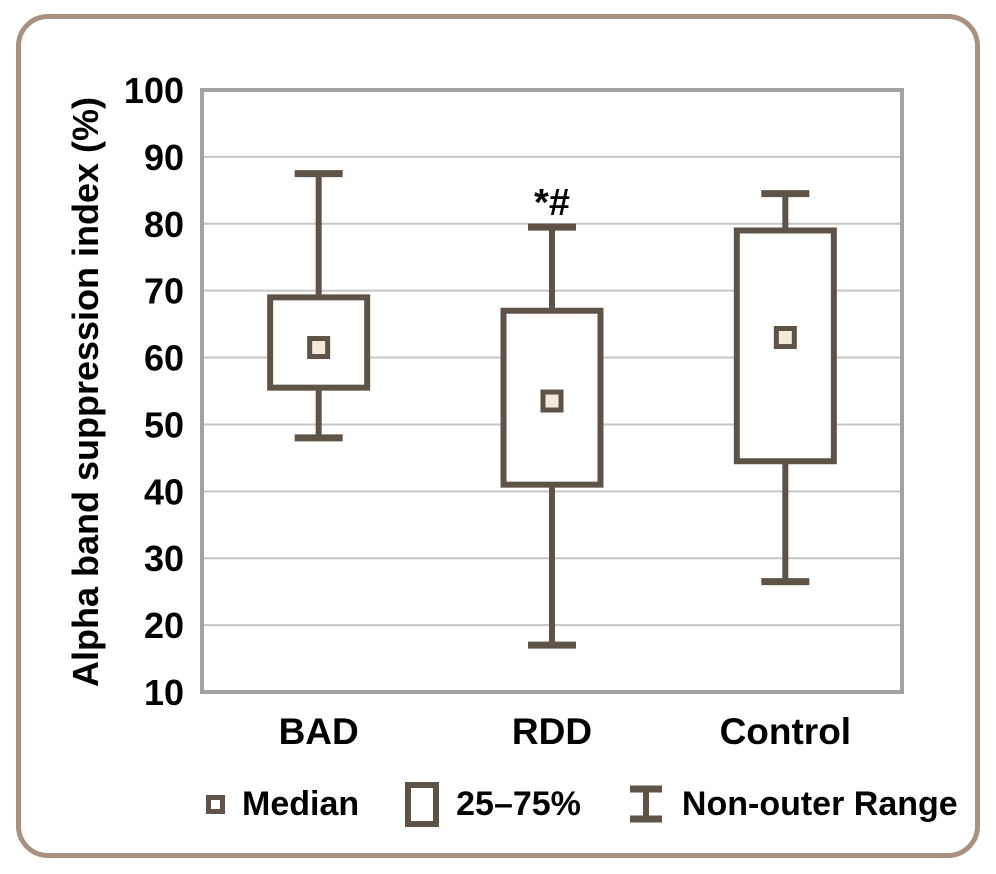 The image size is (996, 874). I want to click on legend-item-25-75-: 25–75%, so click(493, 804).